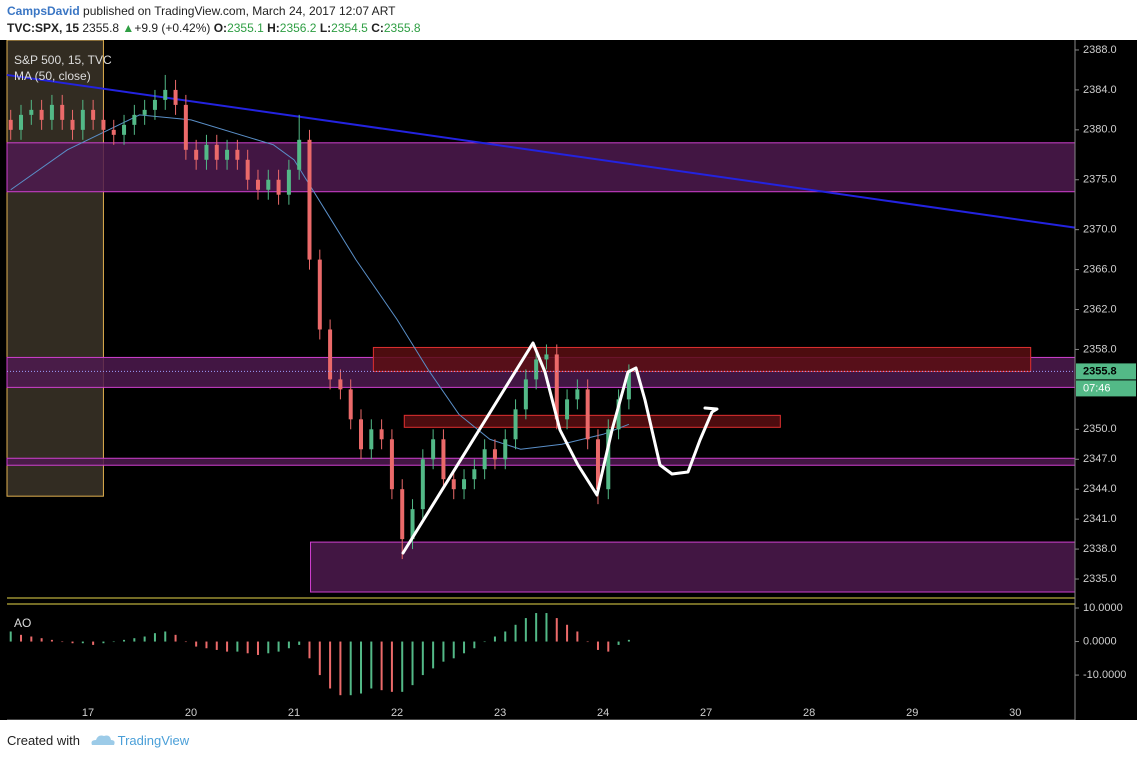  Describe the element at coordinates (1100, 130) in the screenshot. I see `y-tick-label: 2380.0` at that location.